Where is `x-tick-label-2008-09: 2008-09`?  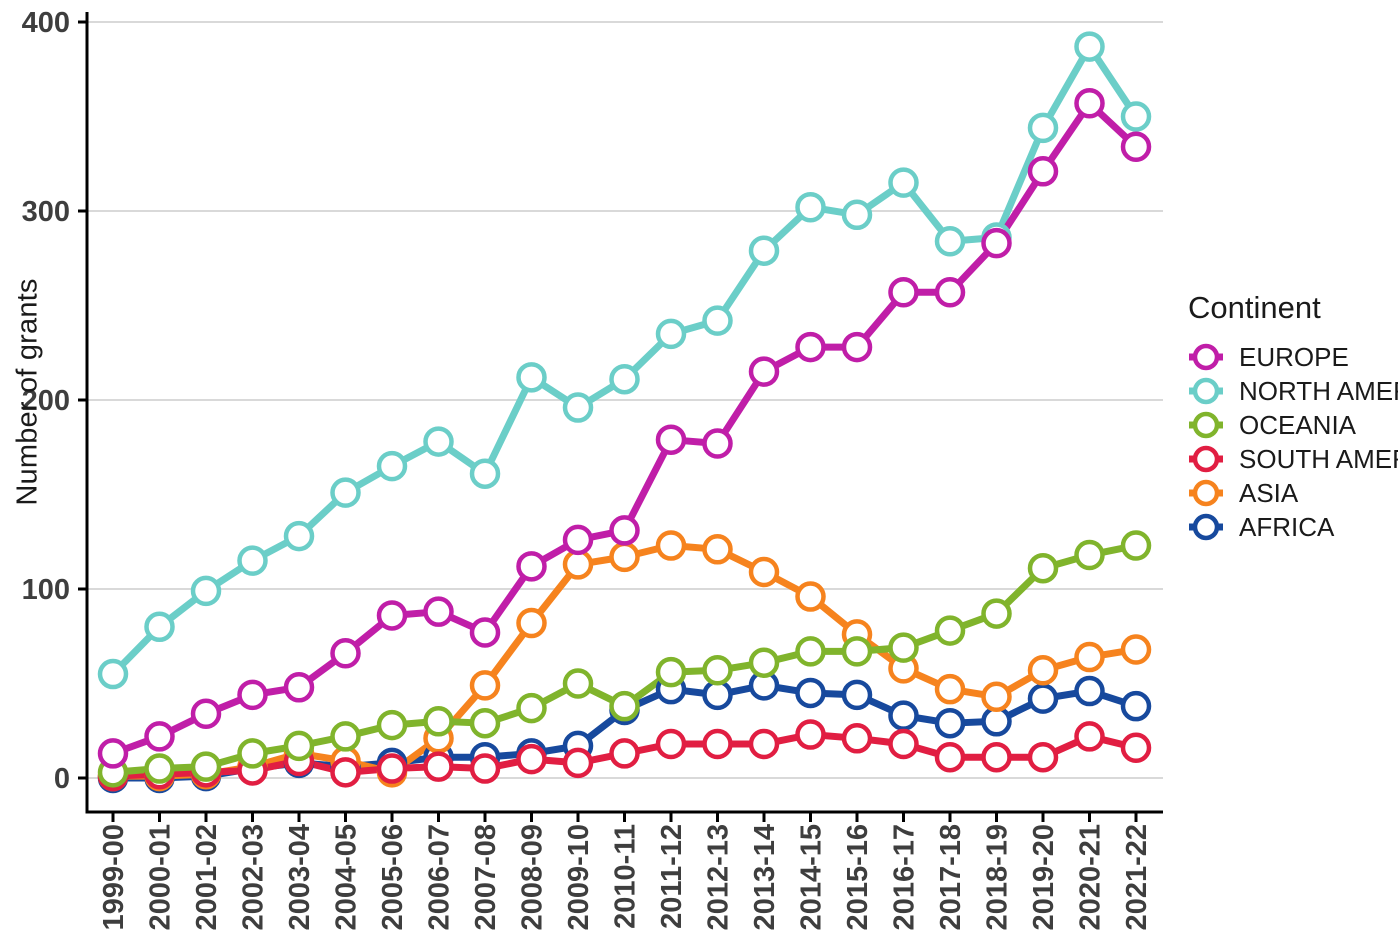
x-tick-label-2008-09: 2008-09 is located at coordinates (533, 877).